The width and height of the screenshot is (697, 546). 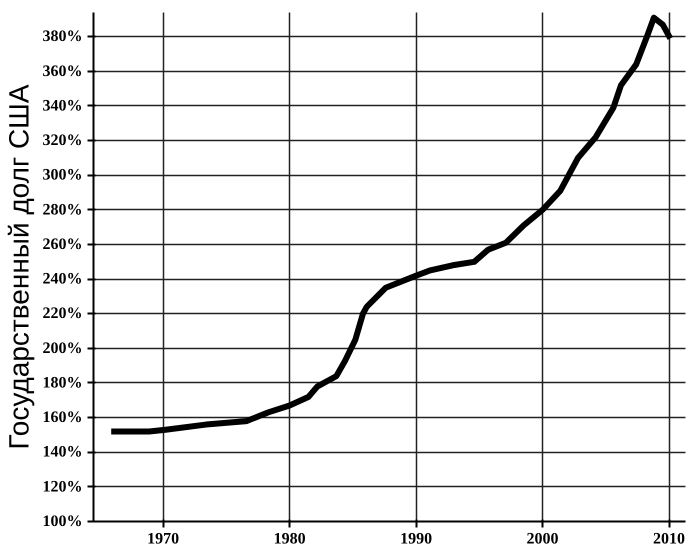 I want to click on x-tick-label: 1990, so click(x=416, y=538).